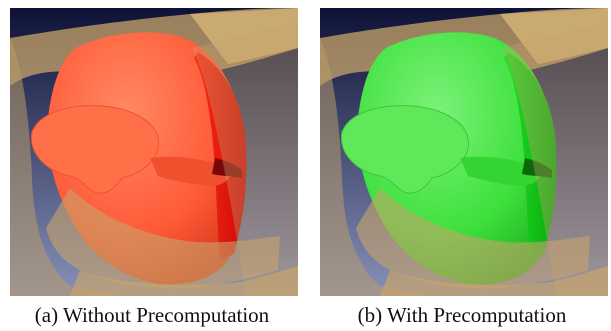 Image resolution: width=611 pixels, height=331 pixels. Describe the element at coordinates (152, 315) in the screenshot. I see `caption-without-precomputation: (a) Without Precomputation` at that location.